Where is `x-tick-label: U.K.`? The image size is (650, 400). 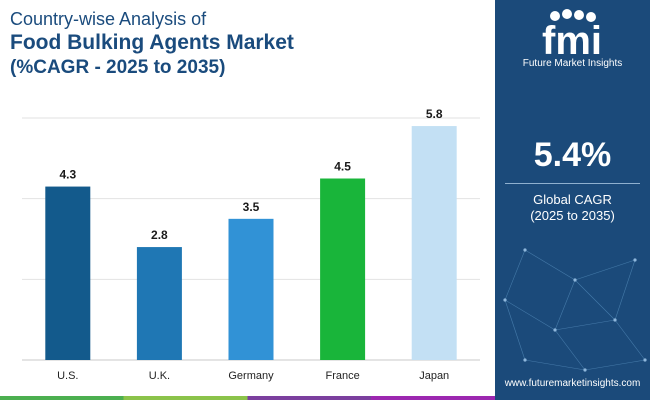
x-tick-label: U.K. is located at coordinates (159, 376).